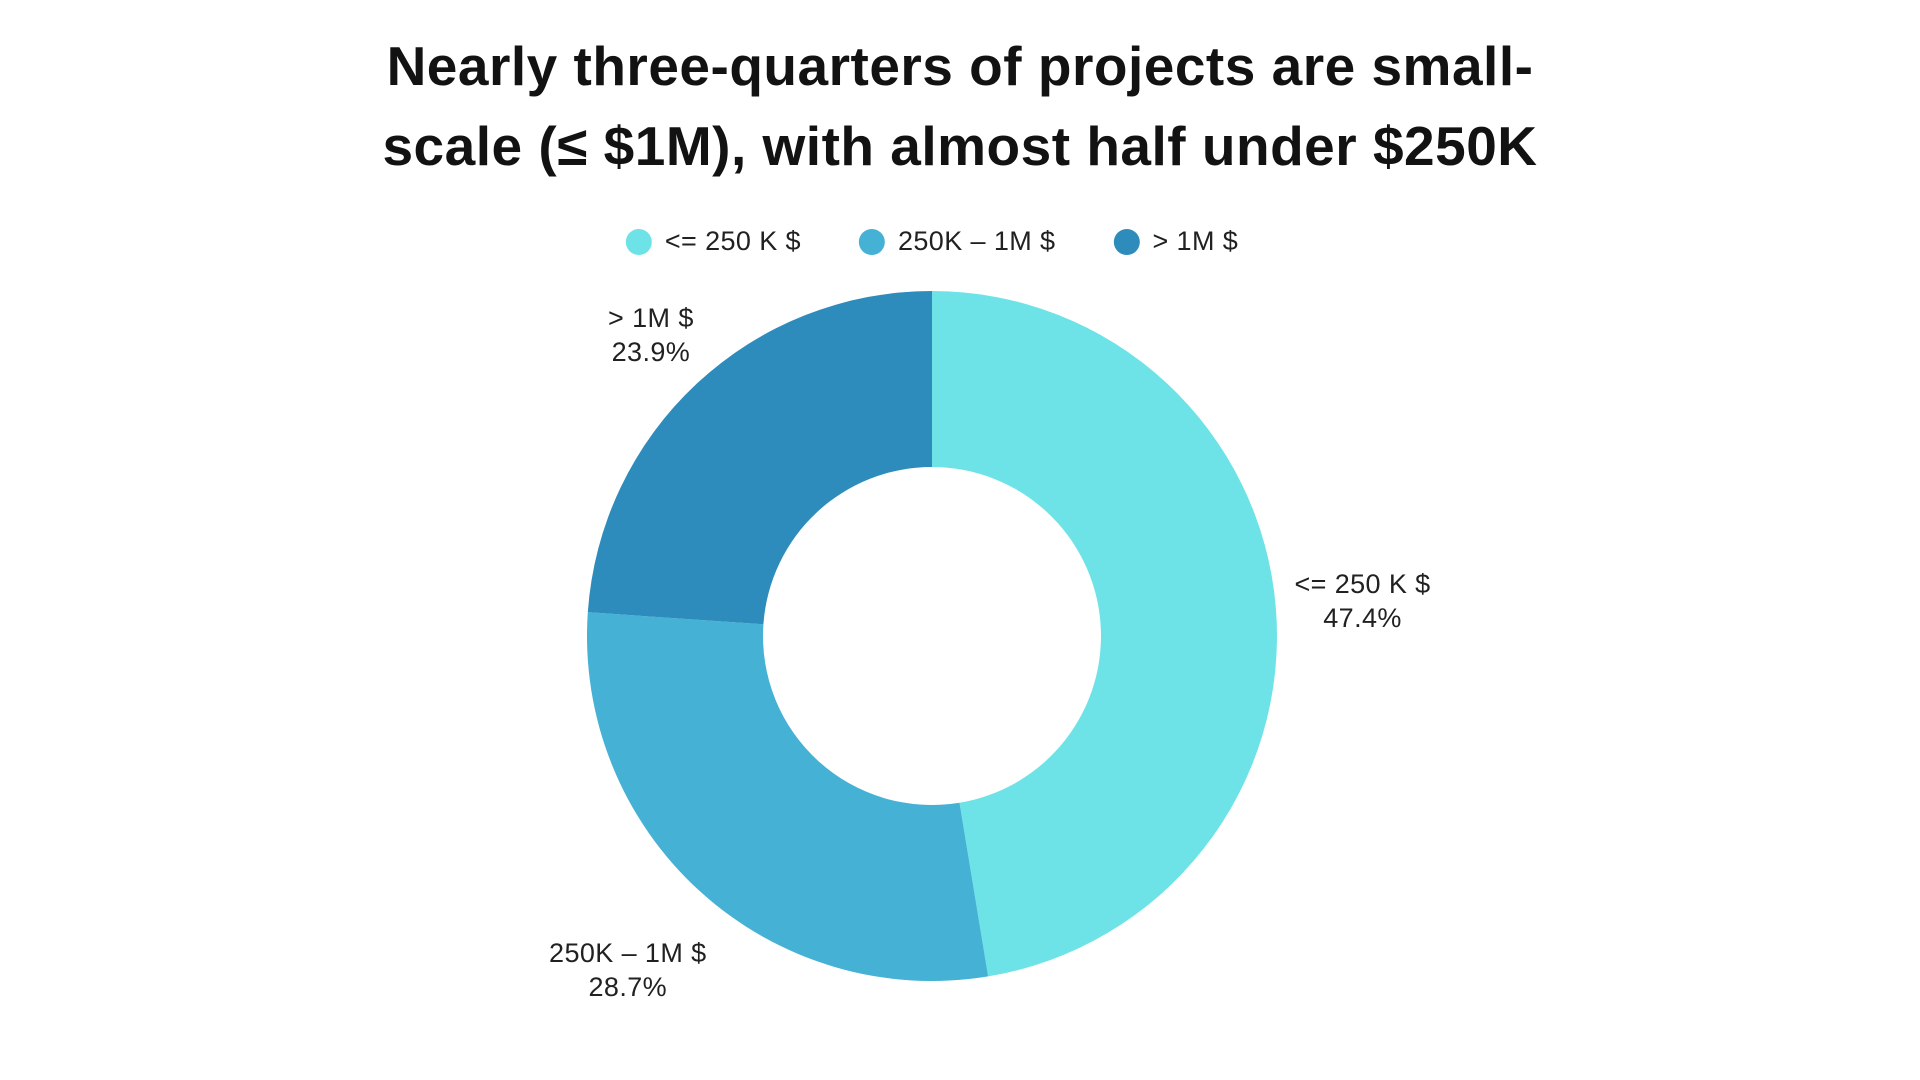 This screenshot has width=1920, height=1080. I want to click on legend-item-over-1m: > 1M $, so click(1175, 241).